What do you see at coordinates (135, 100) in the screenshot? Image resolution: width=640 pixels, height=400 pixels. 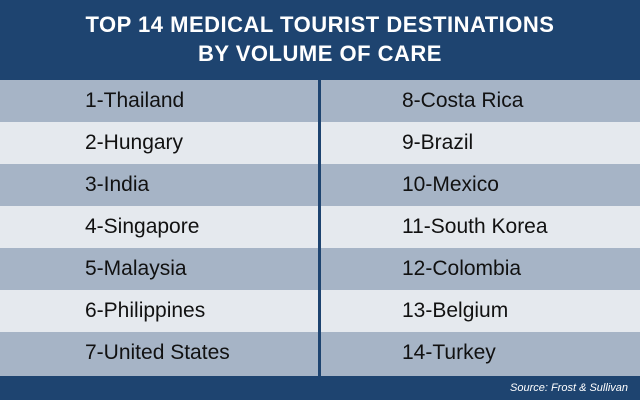 I see `destination-cell: 1-Thailand` at bounding box center [135, 100].